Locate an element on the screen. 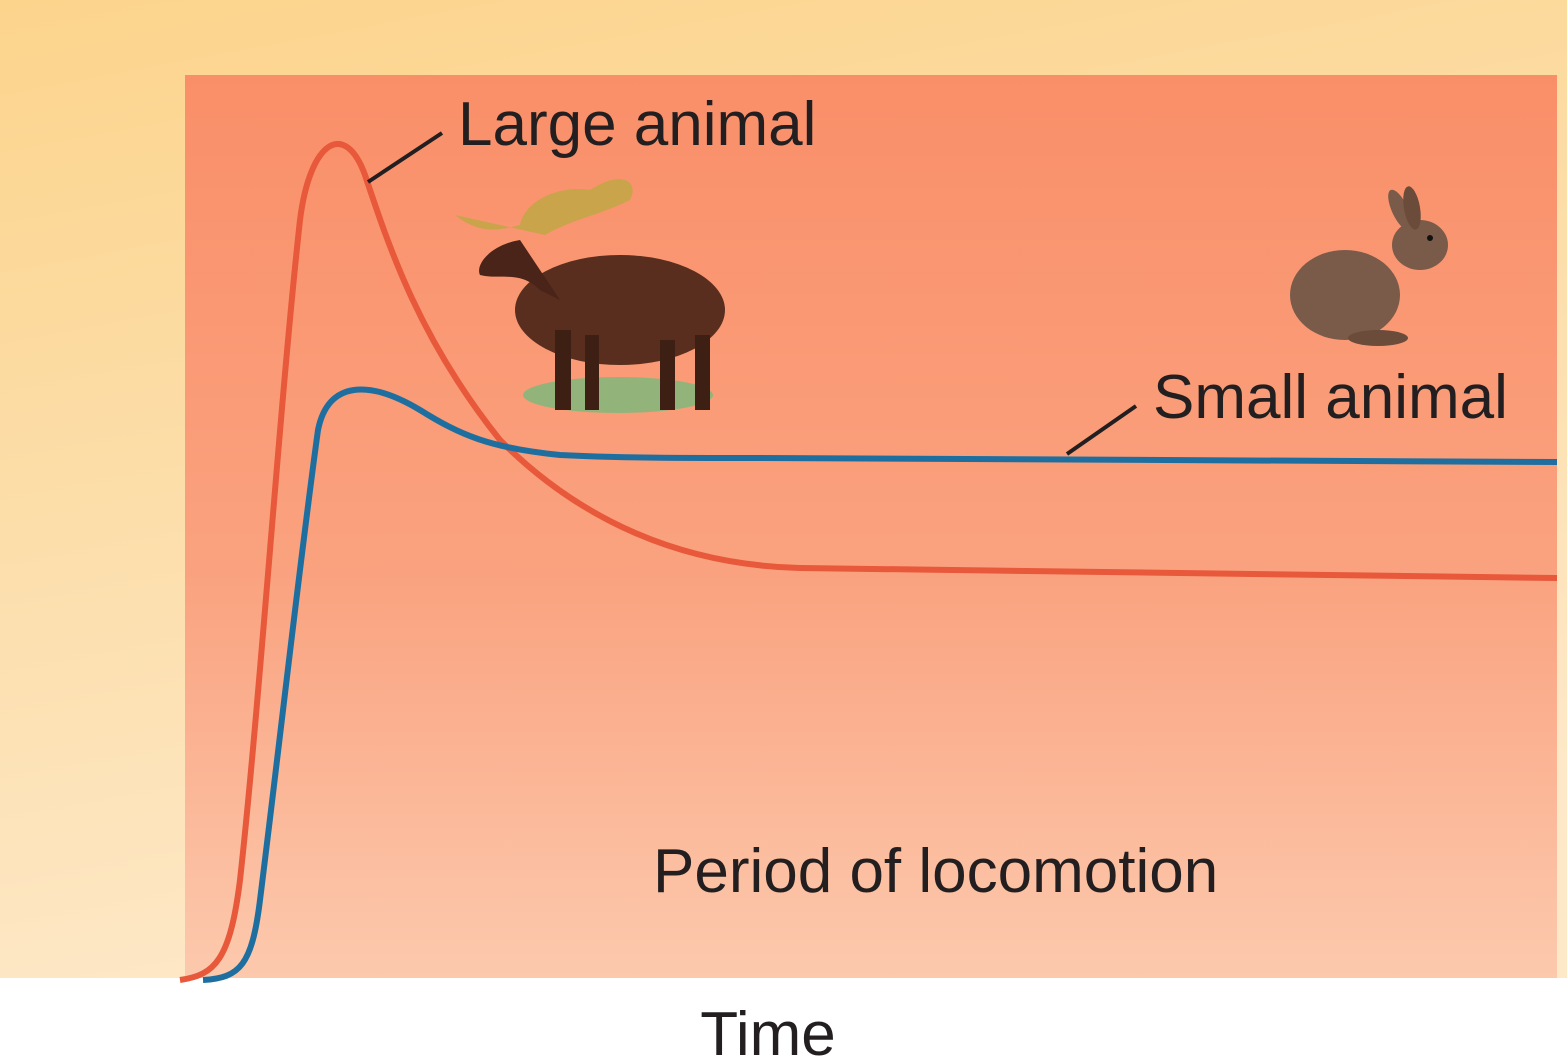  x-axis-label: Time is located at coordinates (767, 1032).